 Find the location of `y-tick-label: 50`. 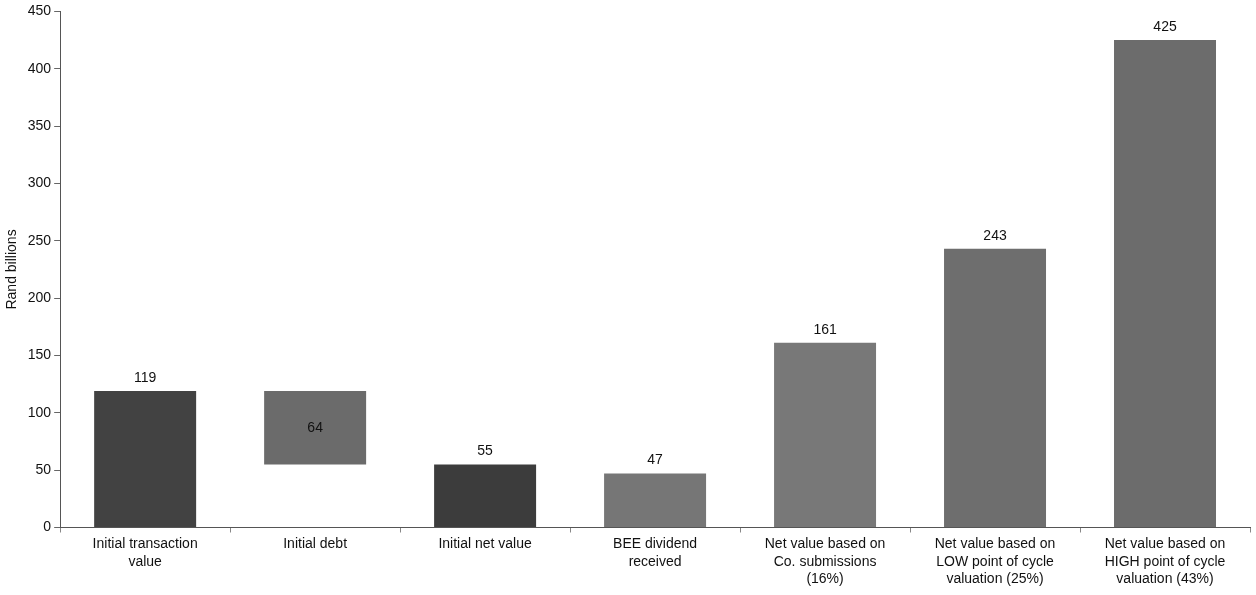

y-tick-label: 50 is located at coordinates (43, 469).